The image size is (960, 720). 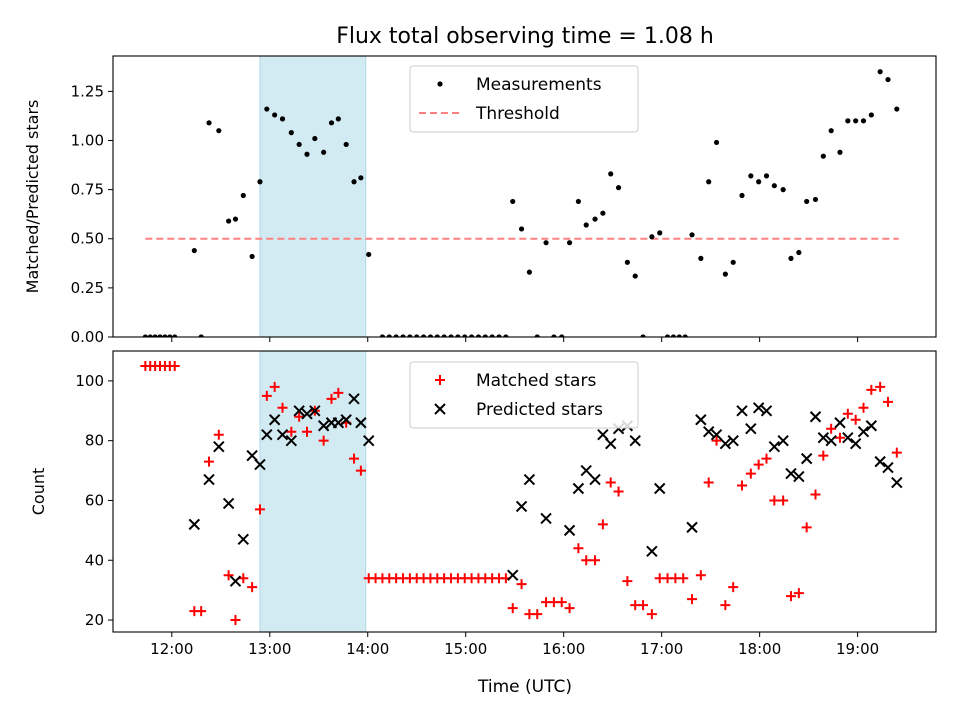 What do you see at coordinates (524, 687) in the screenshot?
I see `x-axis-label: Time (UTC)` at bounding box center [524, 687].